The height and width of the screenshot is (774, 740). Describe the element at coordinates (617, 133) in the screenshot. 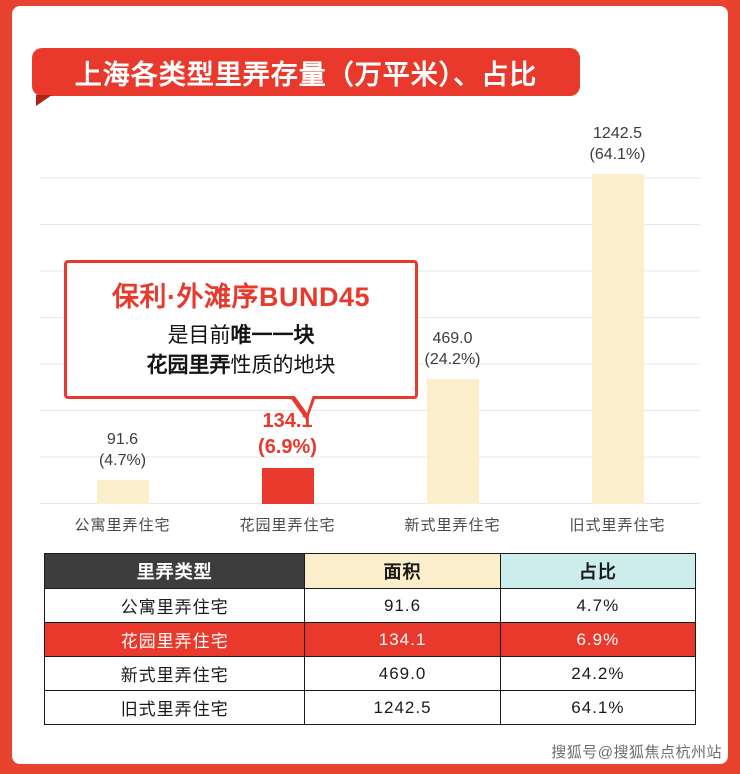

I see `bar-value: 1242.5` at that location.